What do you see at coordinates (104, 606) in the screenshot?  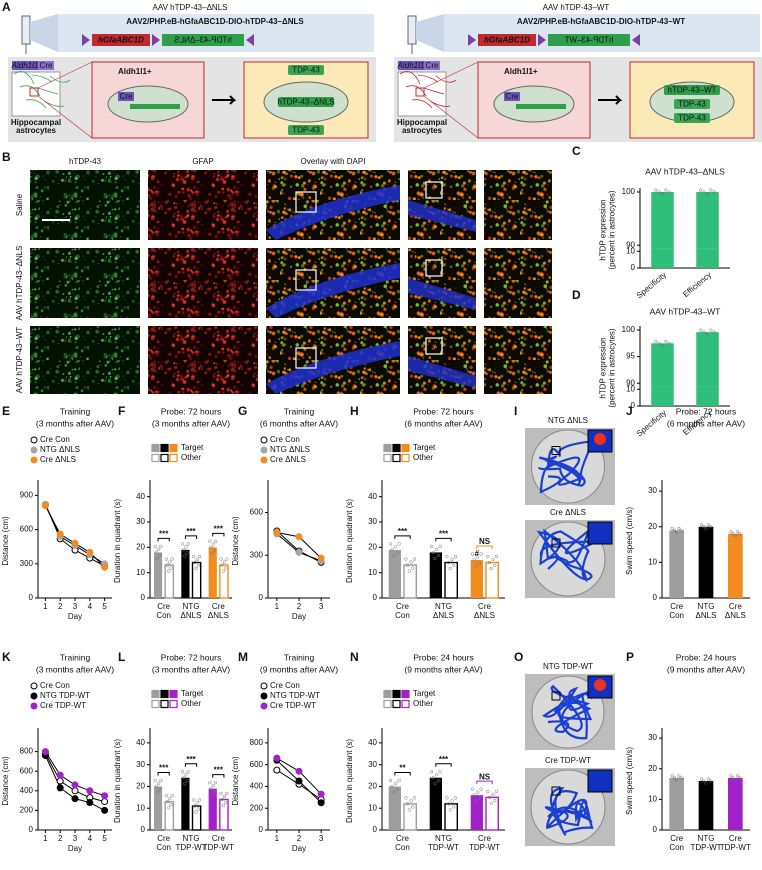 I see `x-tick-label: 5` at bounding box center [104, 606].